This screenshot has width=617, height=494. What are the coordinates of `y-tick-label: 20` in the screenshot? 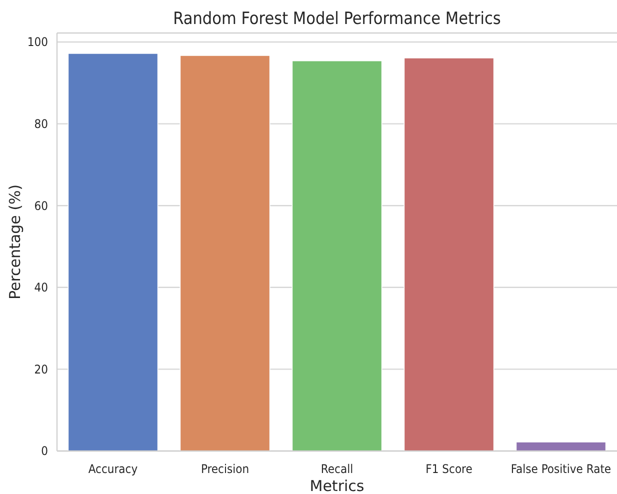 It's located at (41, 369).